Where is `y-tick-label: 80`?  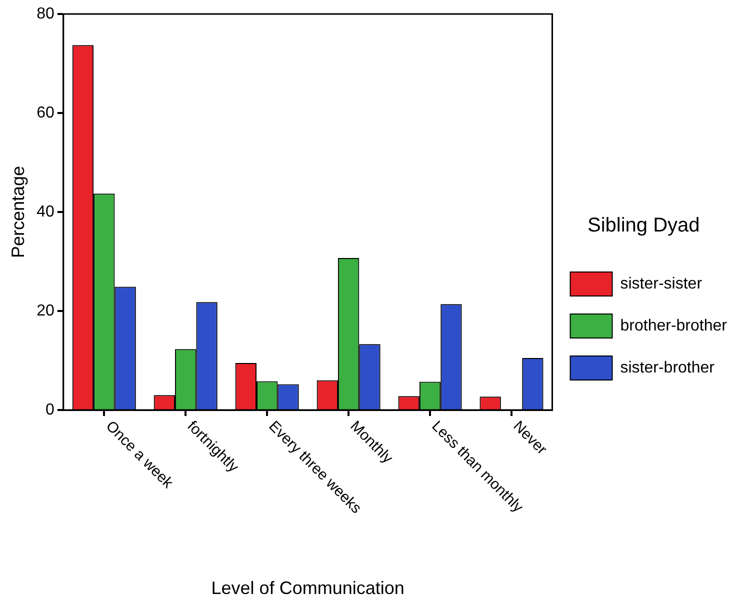 y-tick-label: 80 is located at coordinates (45, 13).